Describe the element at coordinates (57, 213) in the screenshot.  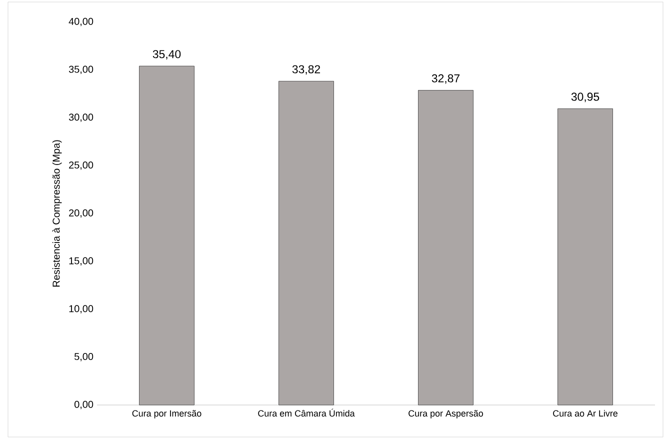
I see `y-axis-title: Resistencia à Compressão (Mpa)` at that location.